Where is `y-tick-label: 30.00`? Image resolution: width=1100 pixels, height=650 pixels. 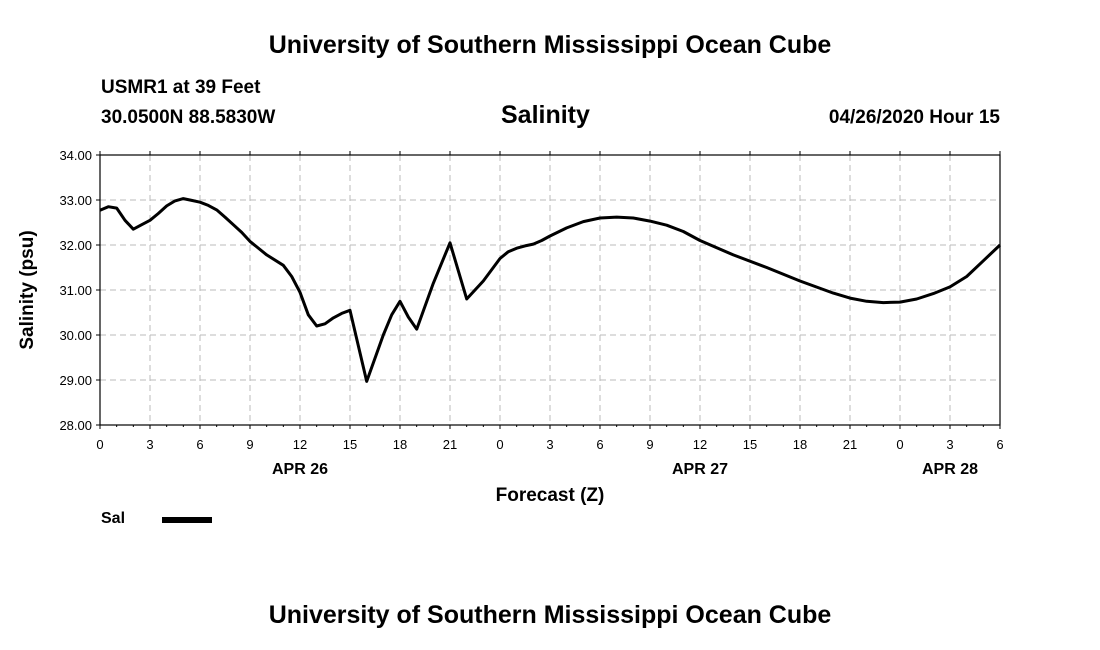 y-tick-label: 30.00 is located at coordinates (75, 335).